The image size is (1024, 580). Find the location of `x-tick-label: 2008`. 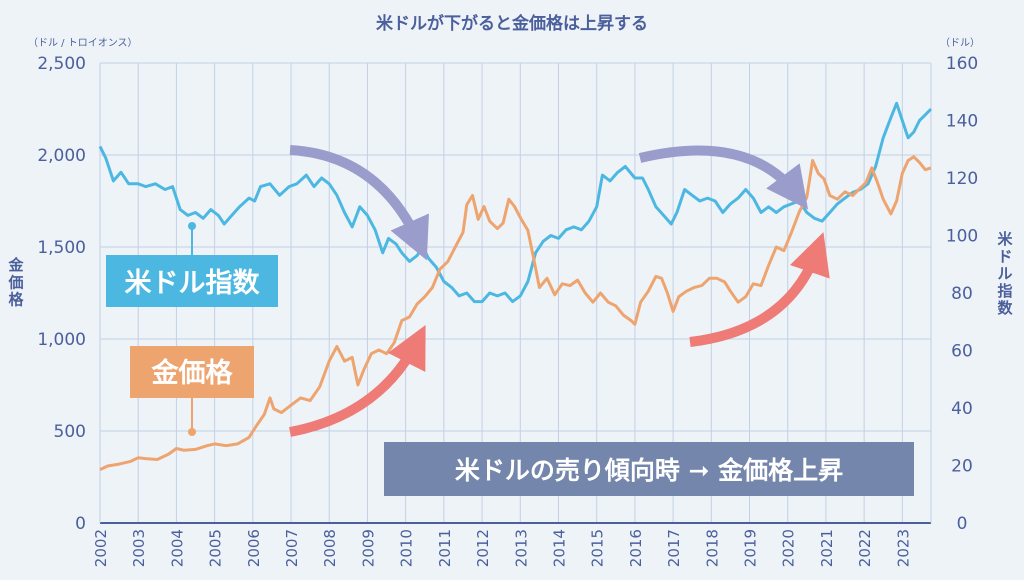

x-tick-label: 2008 is located at coordinates (330, 548).